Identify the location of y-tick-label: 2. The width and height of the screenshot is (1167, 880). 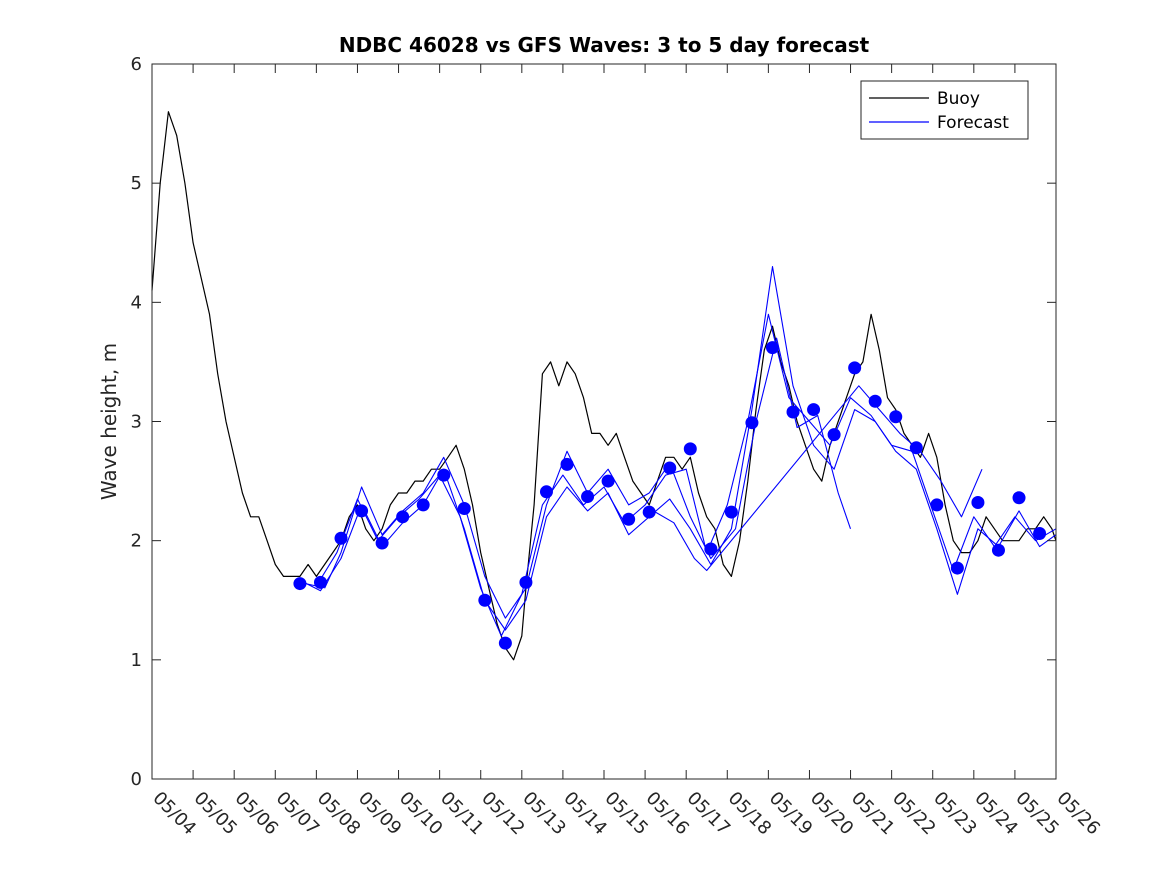
(136, 541).